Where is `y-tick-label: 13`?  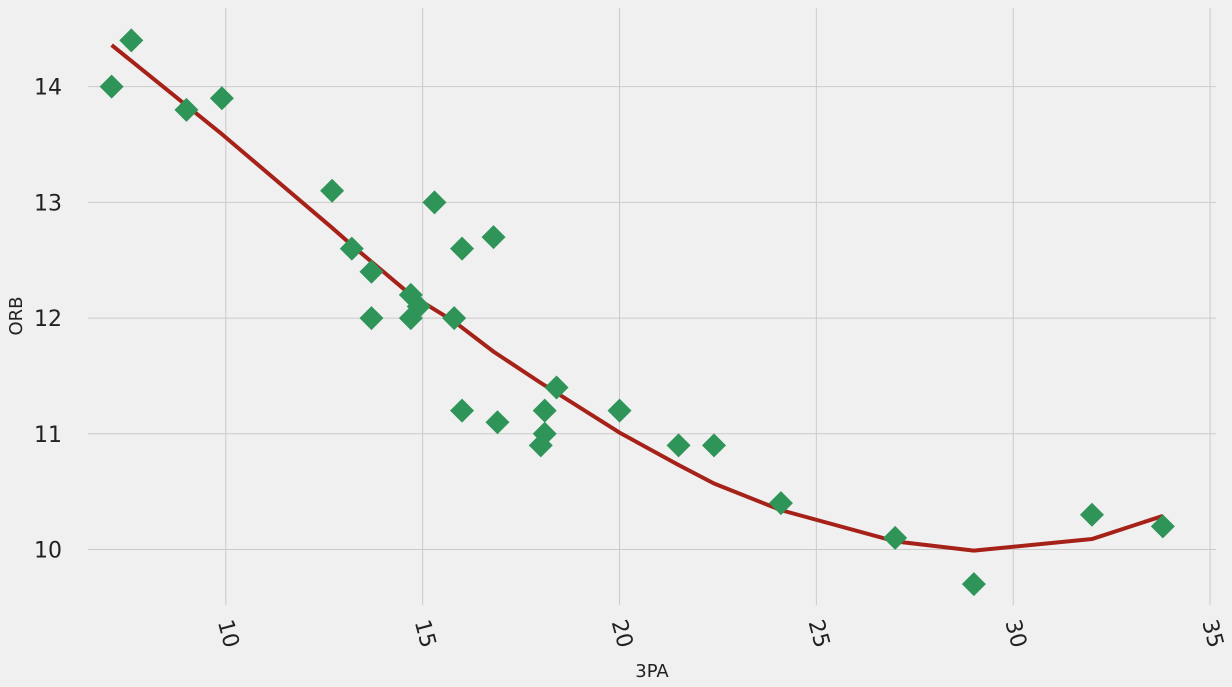
y-tick-label: 13 is located at coordinates (48, 203).